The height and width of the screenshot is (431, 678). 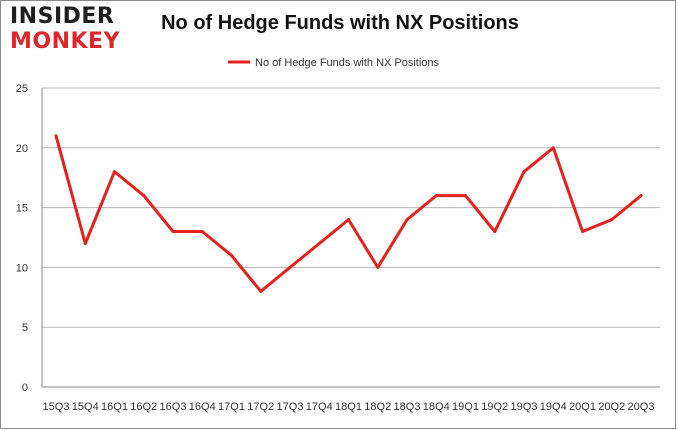 I want to click on x-tick-label: 16Q3, so click(x=173, y=407).